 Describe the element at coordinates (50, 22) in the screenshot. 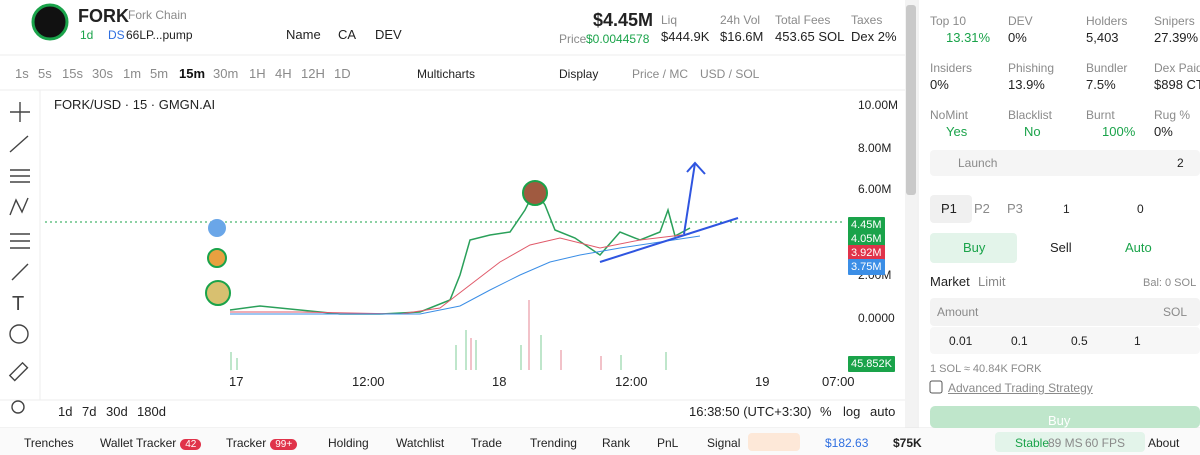

I see `token-logo` at that location.